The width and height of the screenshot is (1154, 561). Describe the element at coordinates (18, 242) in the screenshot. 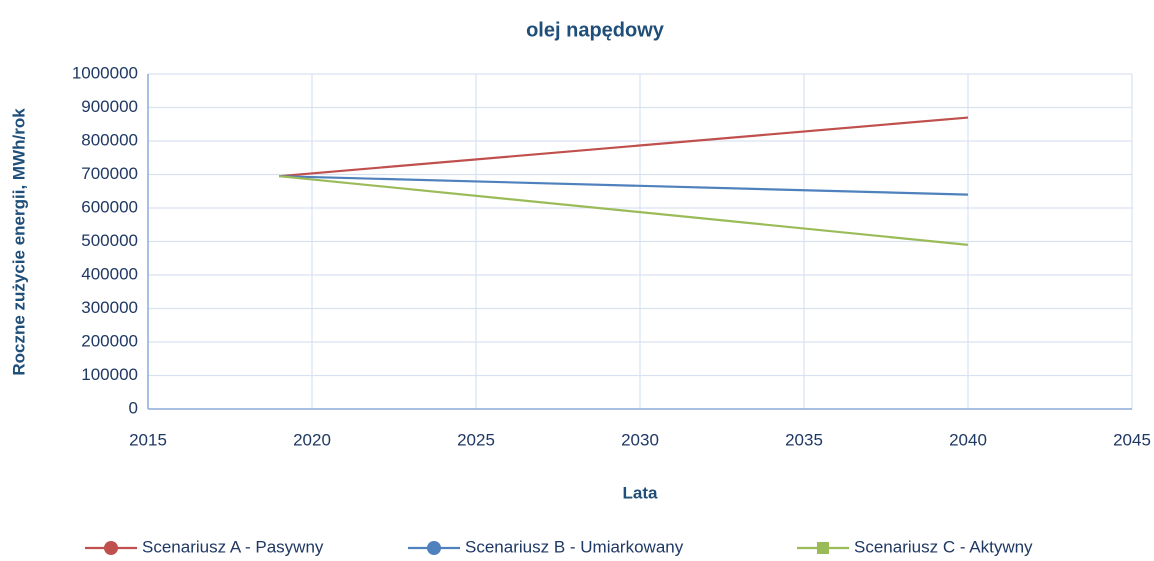

I see `y-axis-title: Roczne zużycie energii, MWh/rok` at that location.